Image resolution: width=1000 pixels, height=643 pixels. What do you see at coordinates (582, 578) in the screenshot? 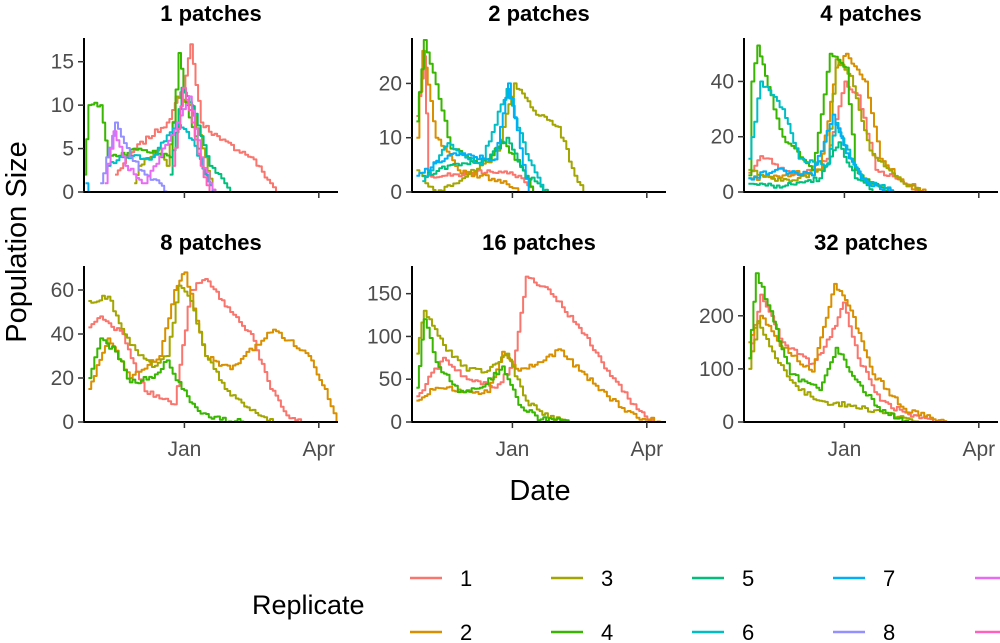
I see `legend-item-3: 3` at bounding box center [582, 578].